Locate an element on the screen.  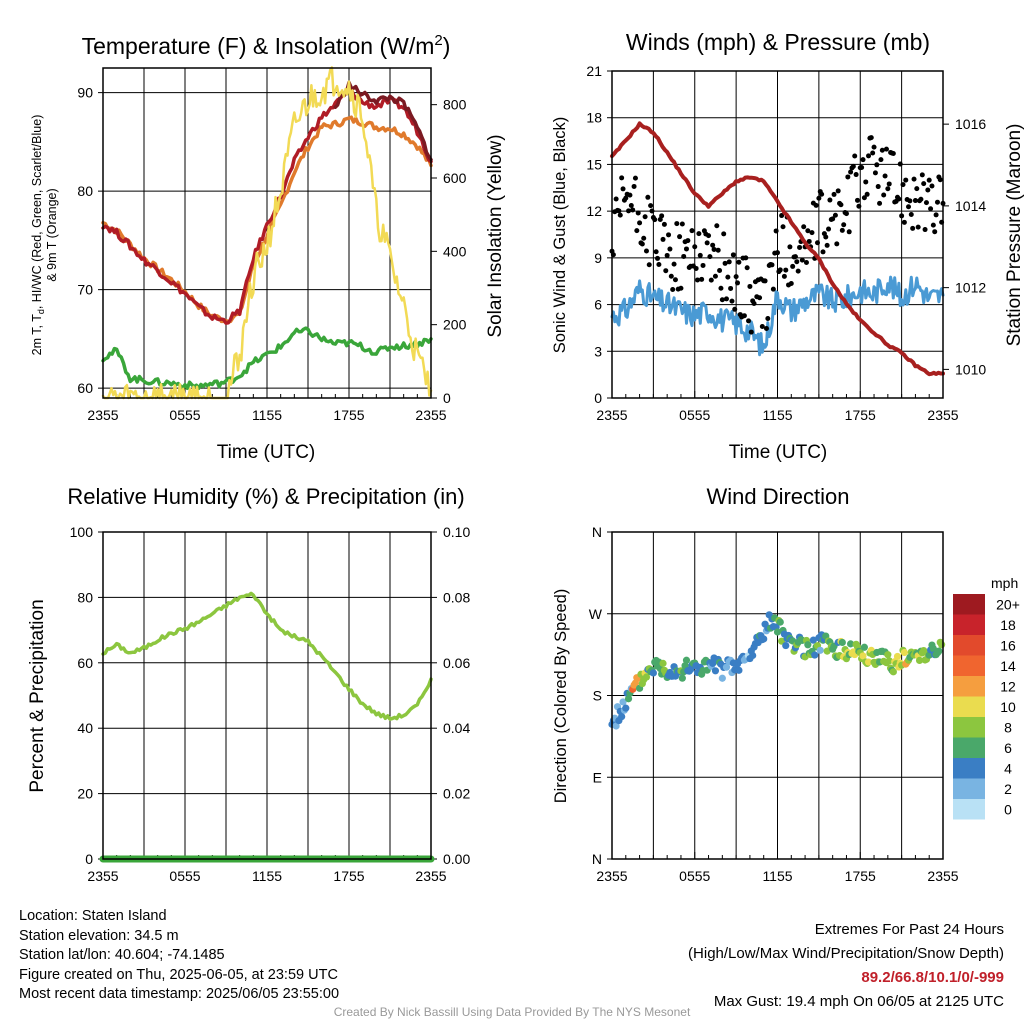
y2-tick-label: 0.00 is located at coordinates (456, 859).